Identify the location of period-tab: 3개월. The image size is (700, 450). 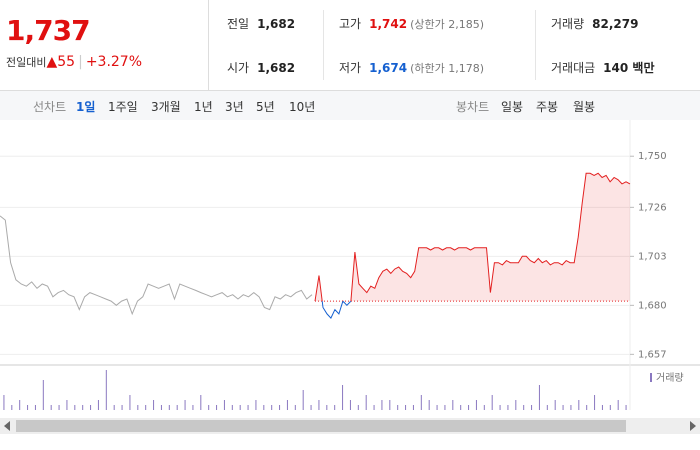
(166, 107).